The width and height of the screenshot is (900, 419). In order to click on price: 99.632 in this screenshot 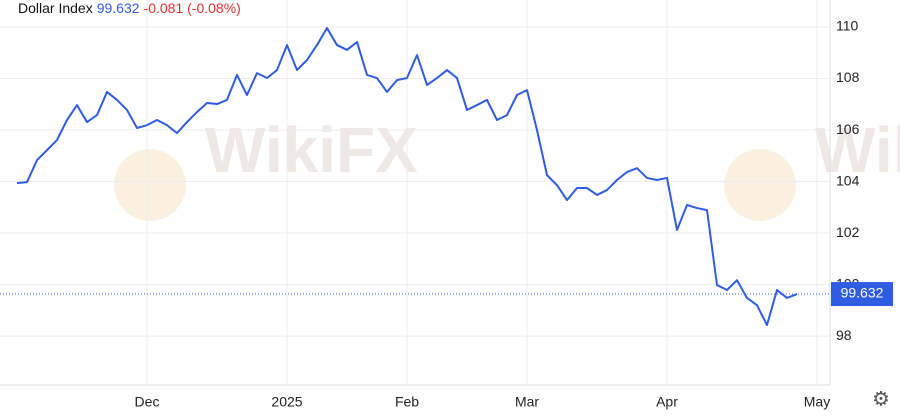, I will do `click(118, 8)`.